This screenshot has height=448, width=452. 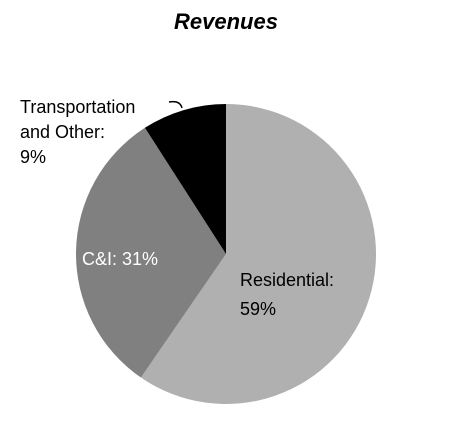 What do you see at coordinates (185, 179) in the screenshot?
I see `pie-slice-transportation-and-other` at bounding box center [185, 179].